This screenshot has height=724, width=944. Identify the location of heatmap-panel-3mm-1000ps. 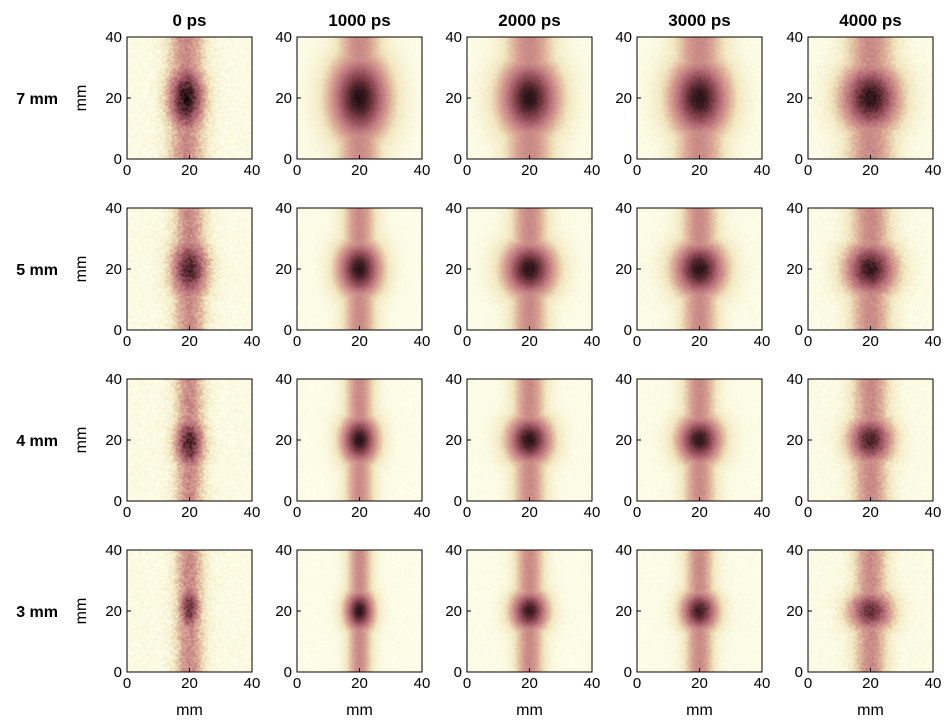
(359, 611).